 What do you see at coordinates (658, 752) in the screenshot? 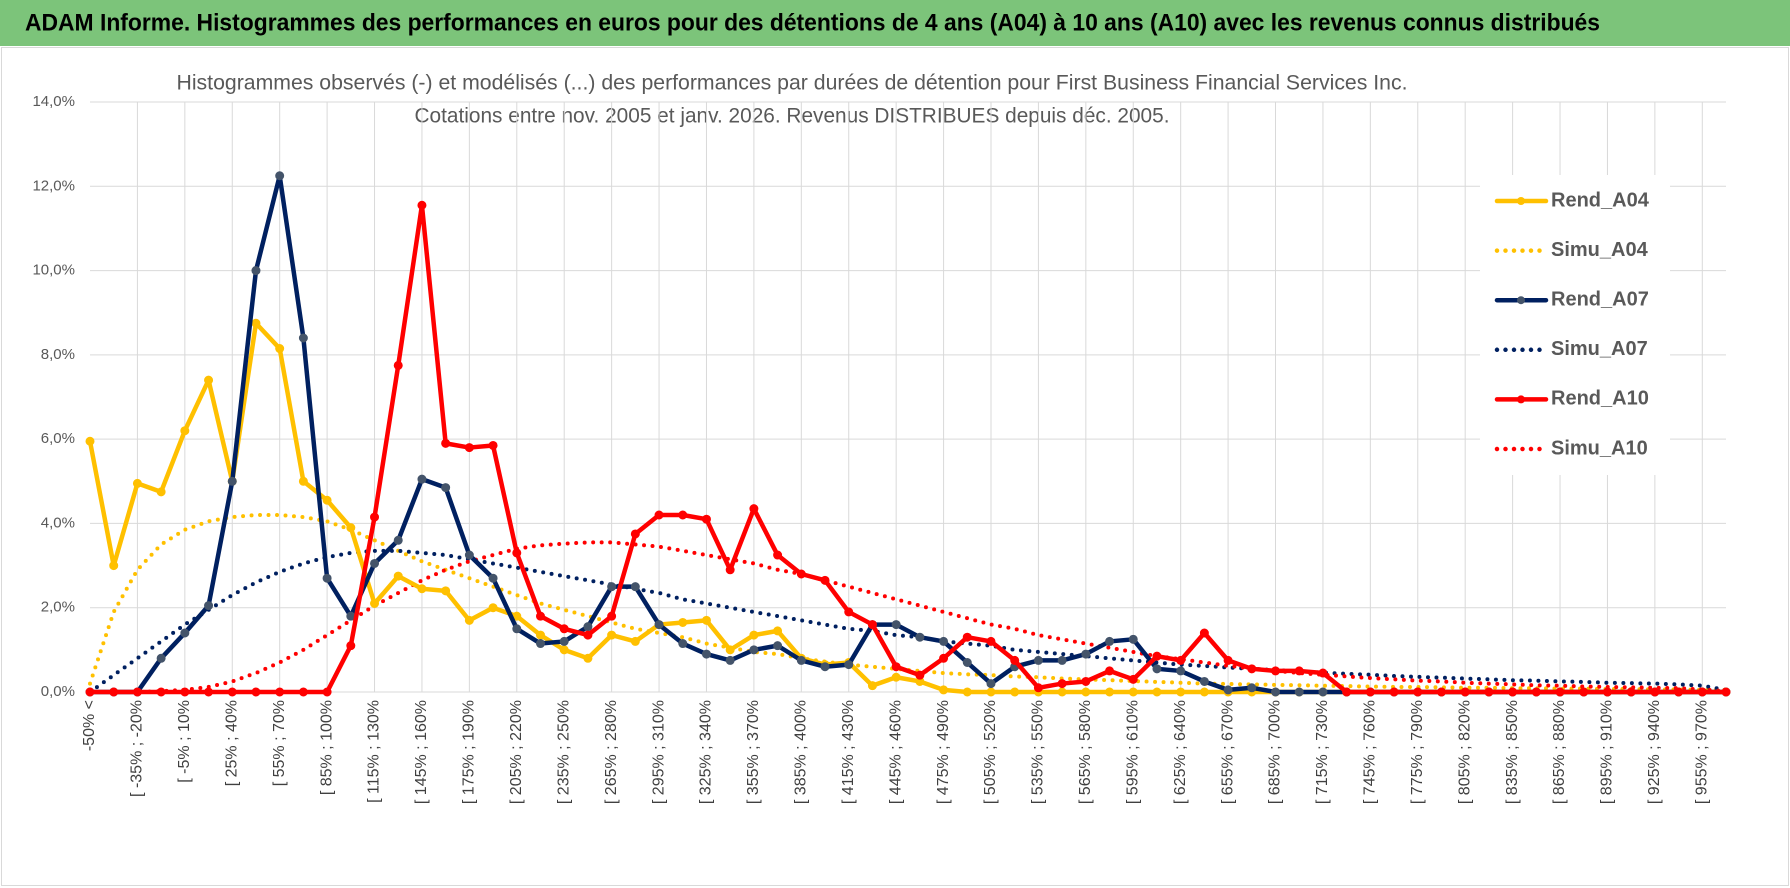
I see `x-tick-label: [ 295% ; 310%` at bounding box center [658, 752].